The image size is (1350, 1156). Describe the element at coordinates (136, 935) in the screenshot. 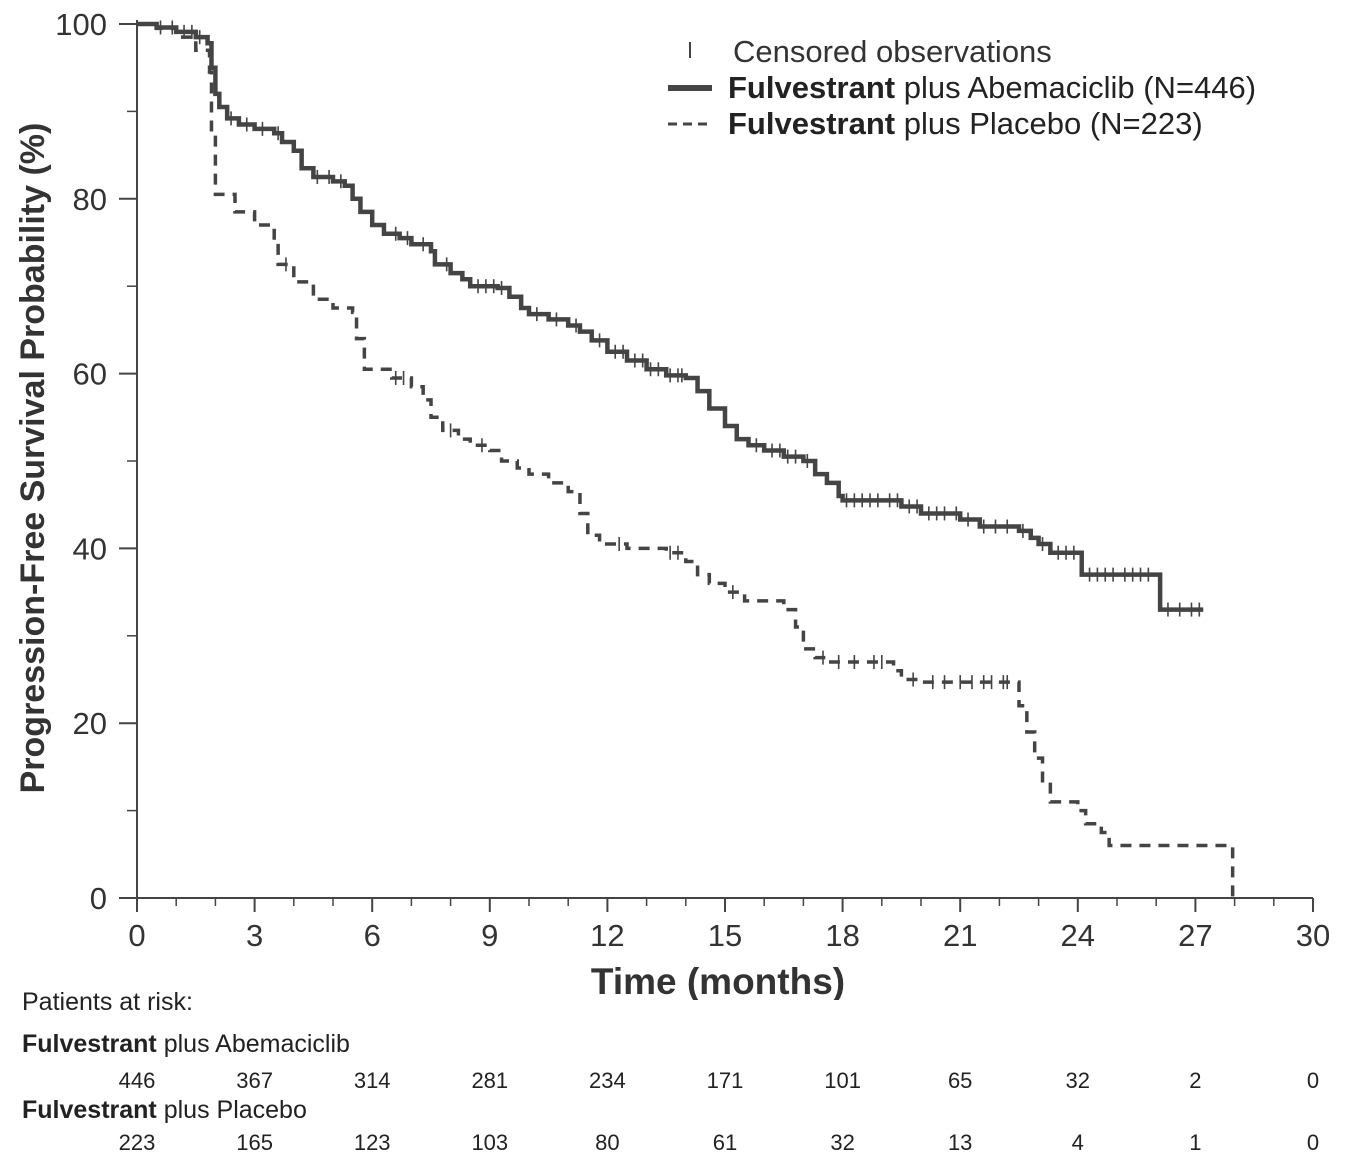

I see `x-tick-label: 0` at that location.